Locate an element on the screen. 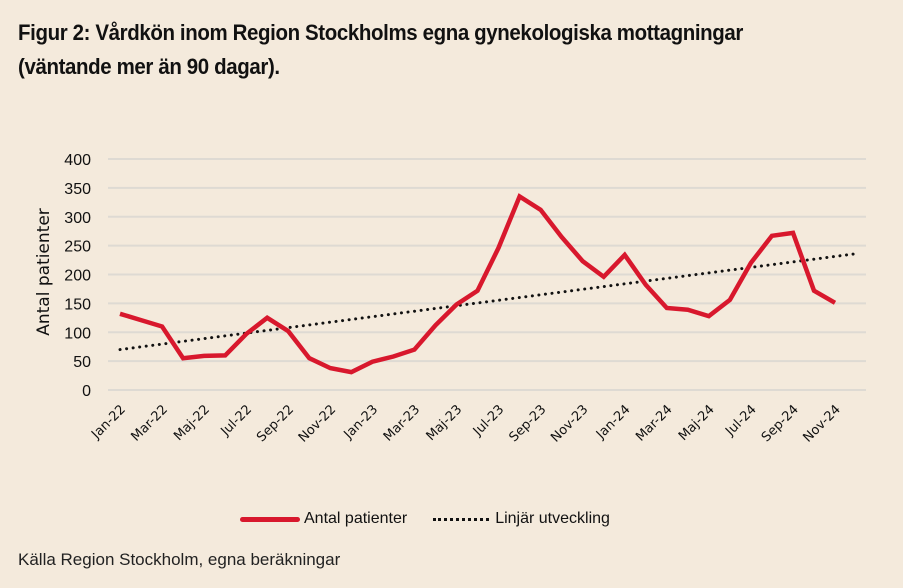  y-tick-label: 200 is located at coordinates (77, 276).